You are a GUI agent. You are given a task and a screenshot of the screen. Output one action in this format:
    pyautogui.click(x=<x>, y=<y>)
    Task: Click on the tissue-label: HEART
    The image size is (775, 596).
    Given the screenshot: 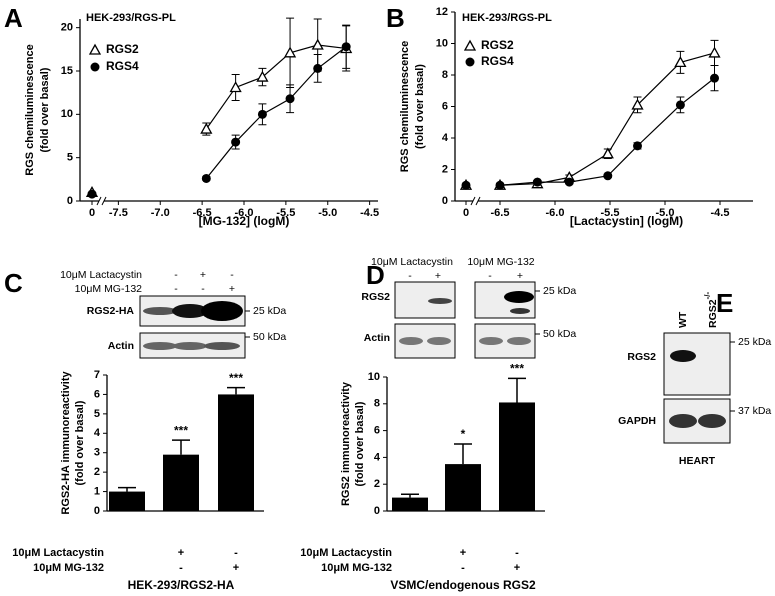 What is the action you would take?
    pyautogui.click(x=697, y=461)
    